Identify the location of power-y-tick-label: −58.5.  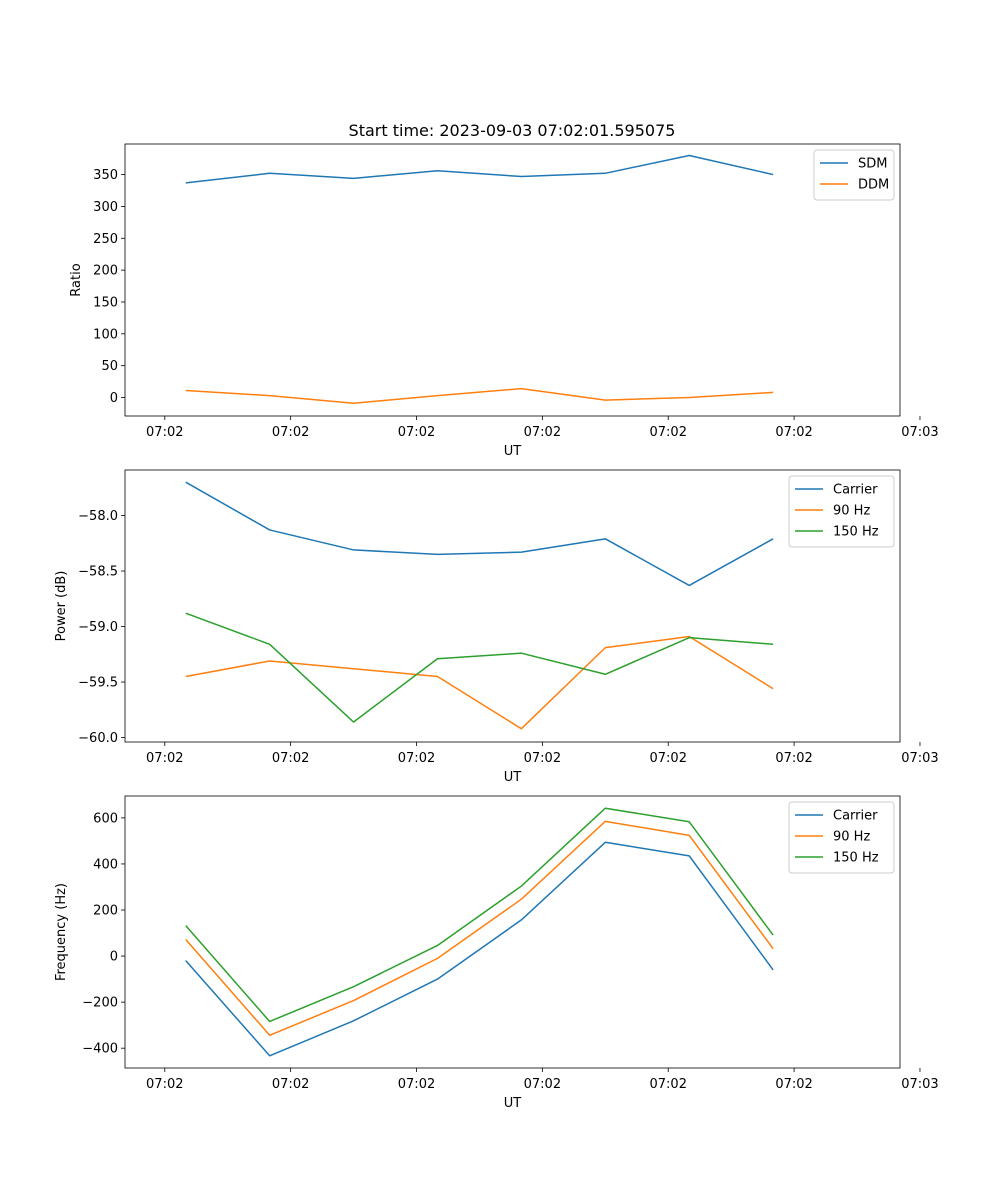
(98, 572).